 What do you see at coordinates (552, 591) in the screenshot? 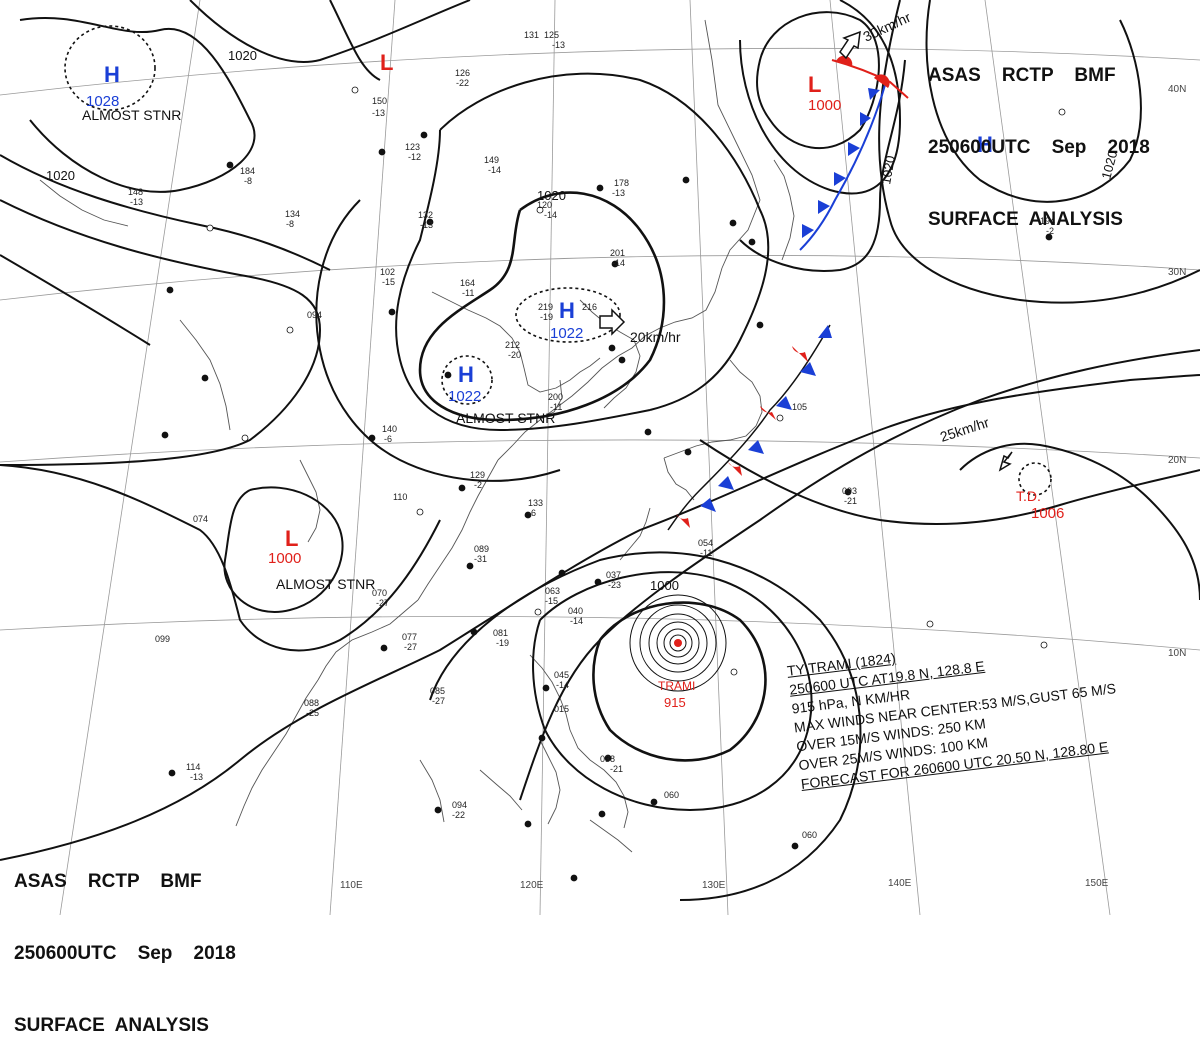
I see `svg-text: 063` at bounding box center [552, 591].